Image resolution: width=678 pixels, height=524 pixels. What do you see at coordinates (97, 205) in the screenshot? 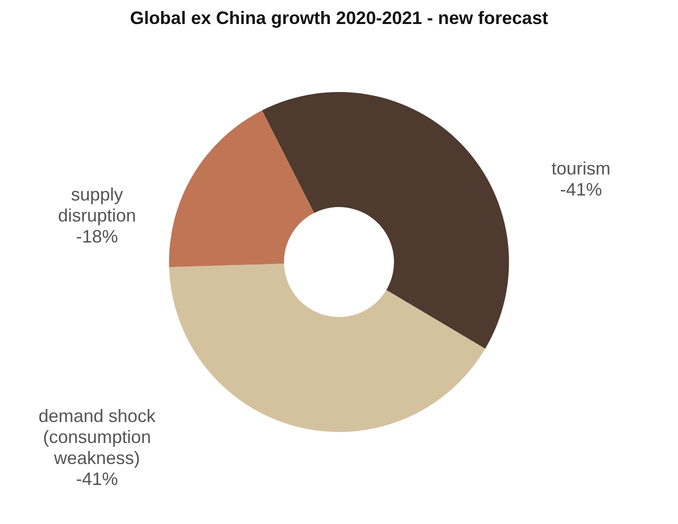
I see `slice-label: supply disruption` at bounding box center [97, 205].